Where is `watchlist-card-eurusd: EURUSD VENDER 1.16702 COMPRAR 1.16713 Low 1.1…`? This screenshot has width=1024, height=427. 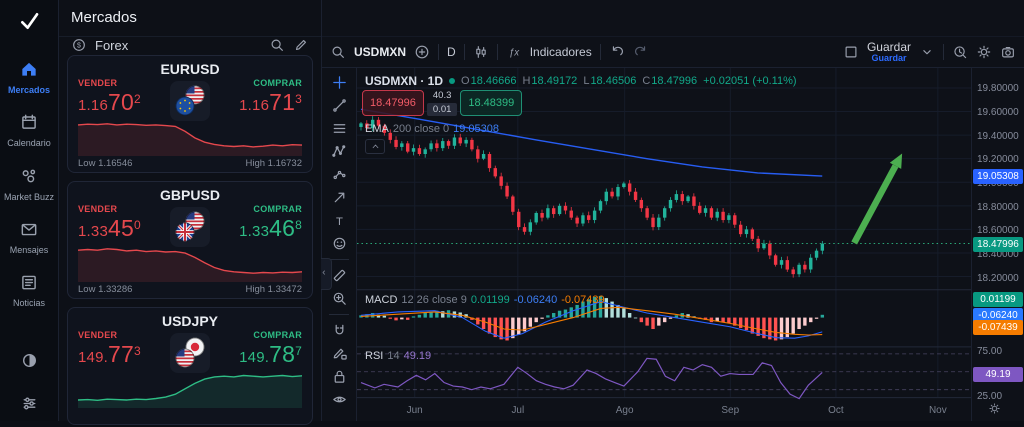 watchlist-card-eurusd: EURUSD VENDER 1.16702 COMPRAR 1.16713 Low 1.1… is located at coordinates (190, 114).